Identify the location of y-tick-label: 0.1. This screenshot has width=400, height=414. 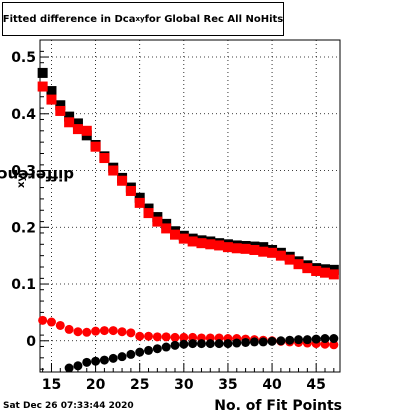
(23, 285).